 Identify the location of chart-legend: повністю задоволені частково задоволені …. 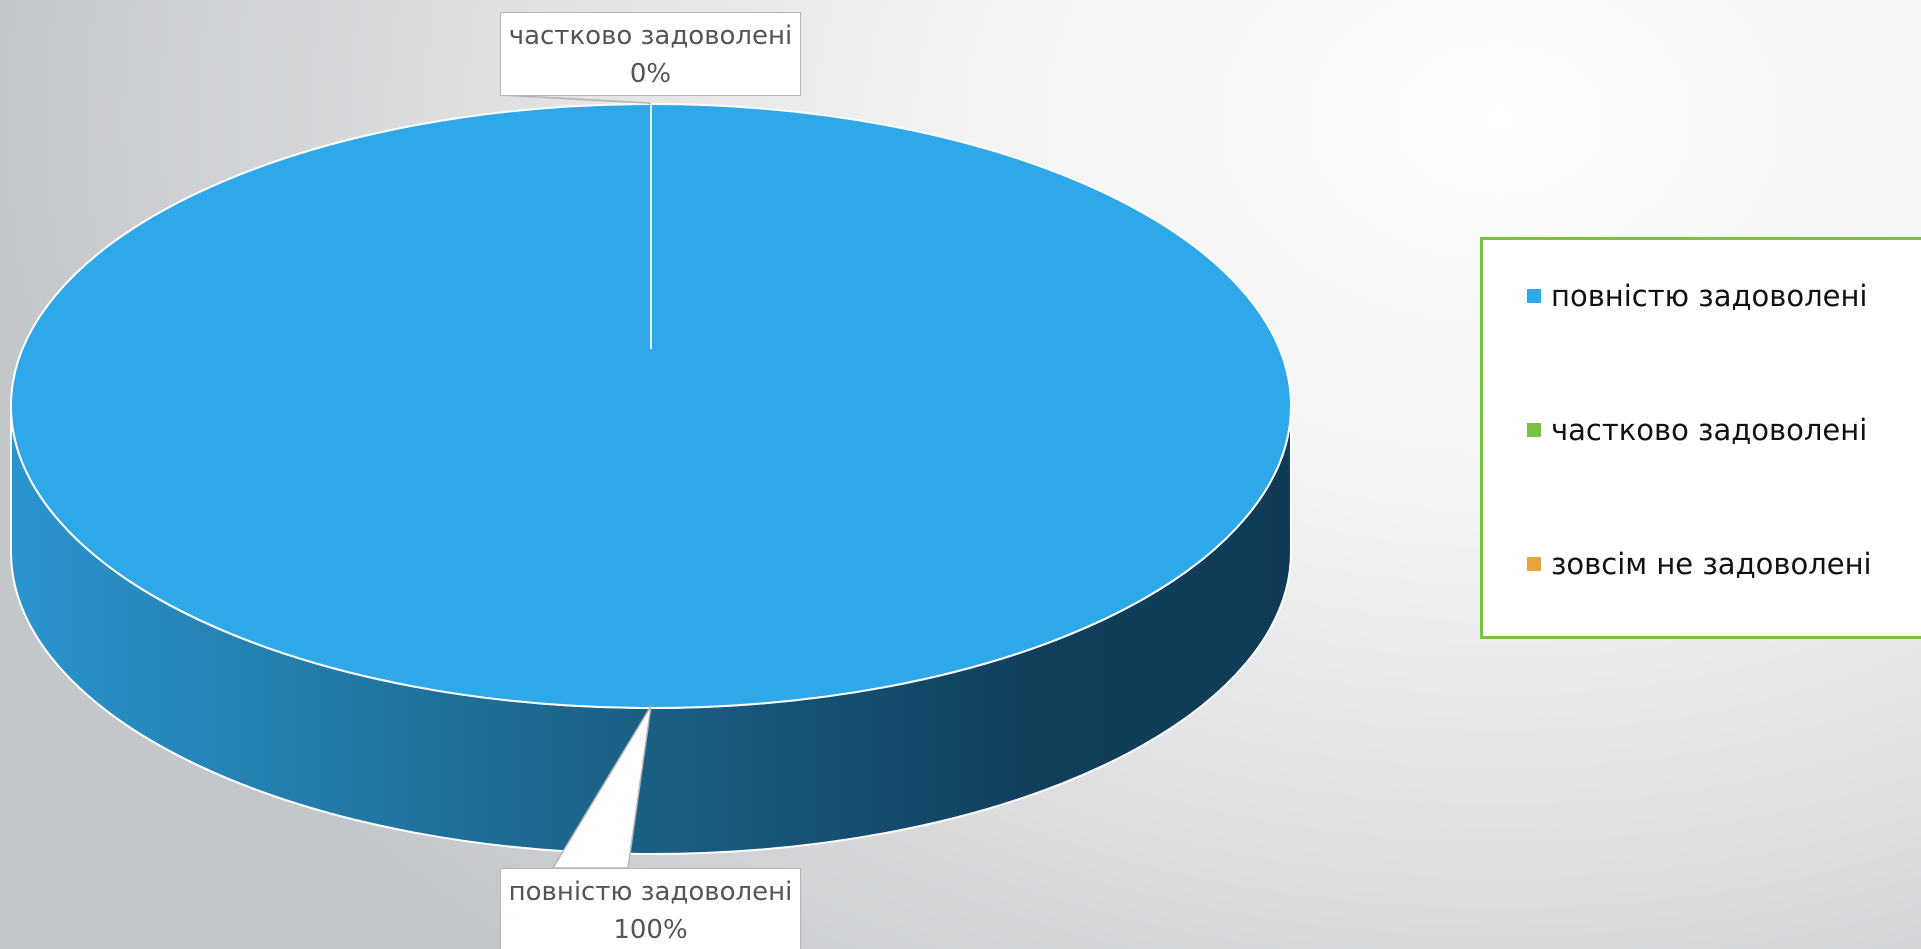
(1700, 438).